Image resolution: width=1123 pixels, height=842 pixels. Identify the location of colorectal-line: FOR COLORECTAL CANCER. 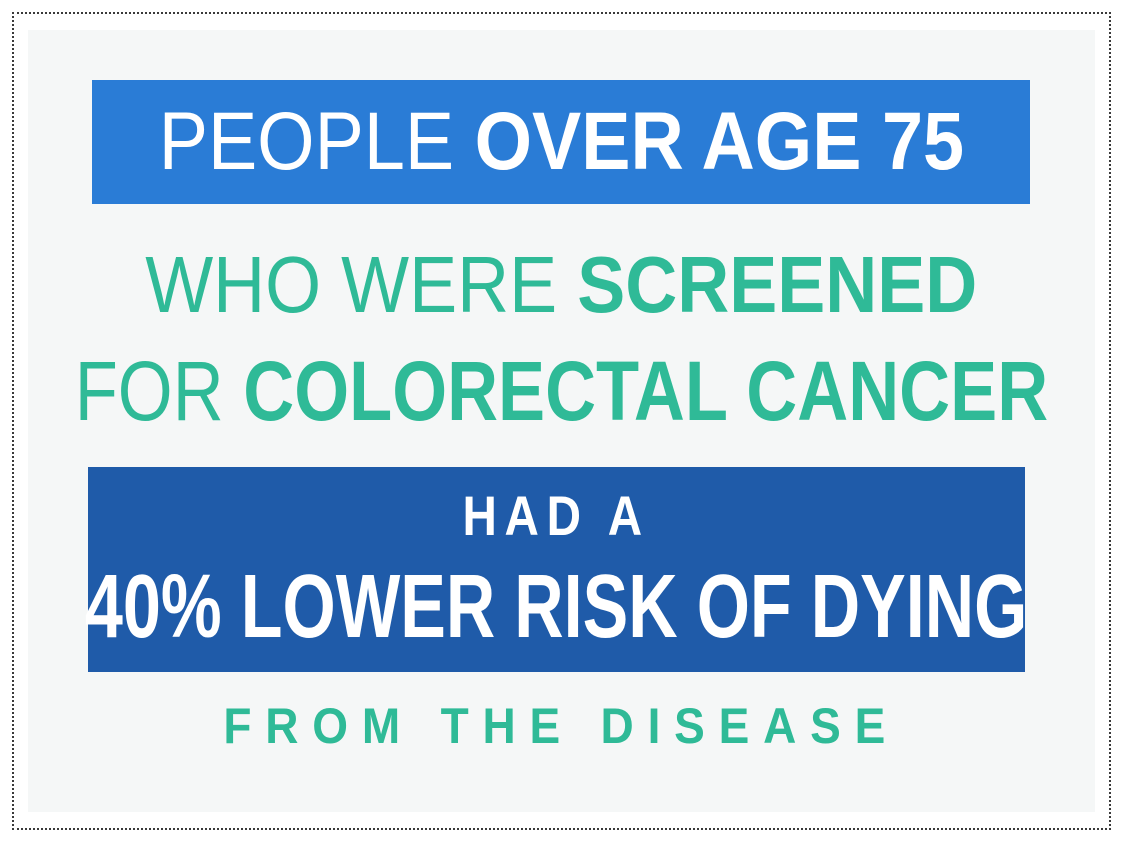
(561, 391).